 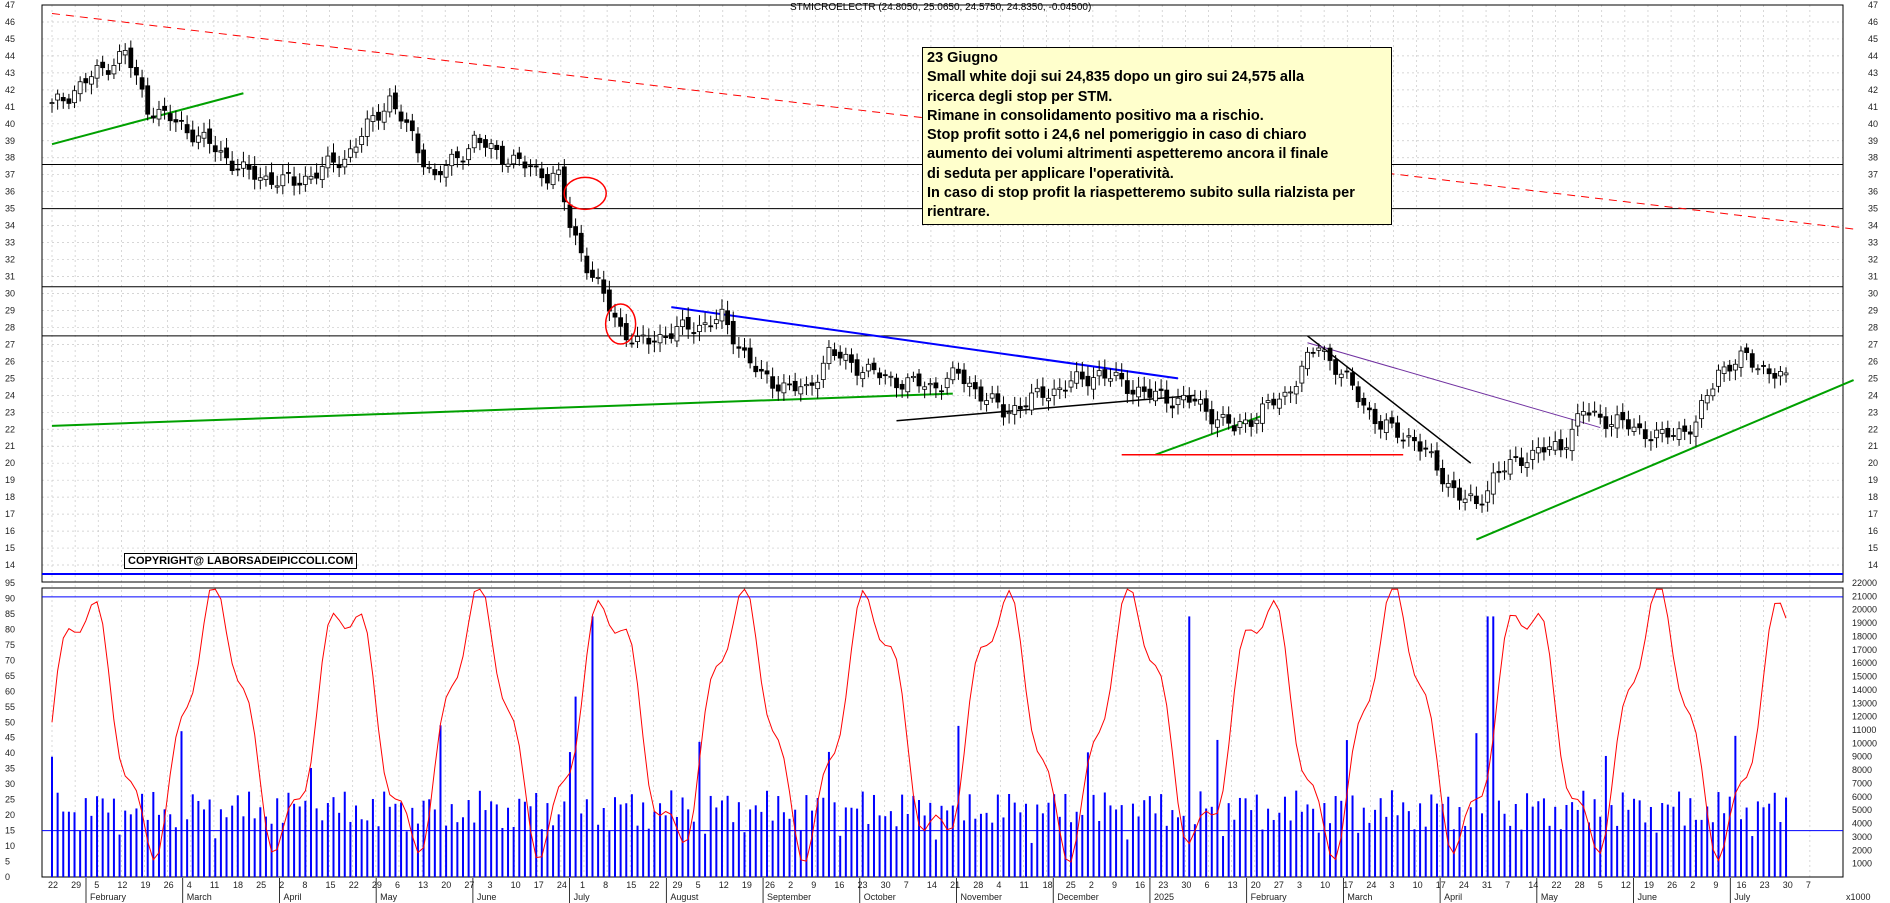 I want to click on x-day-label: 10, so click(x=1325, y=885).